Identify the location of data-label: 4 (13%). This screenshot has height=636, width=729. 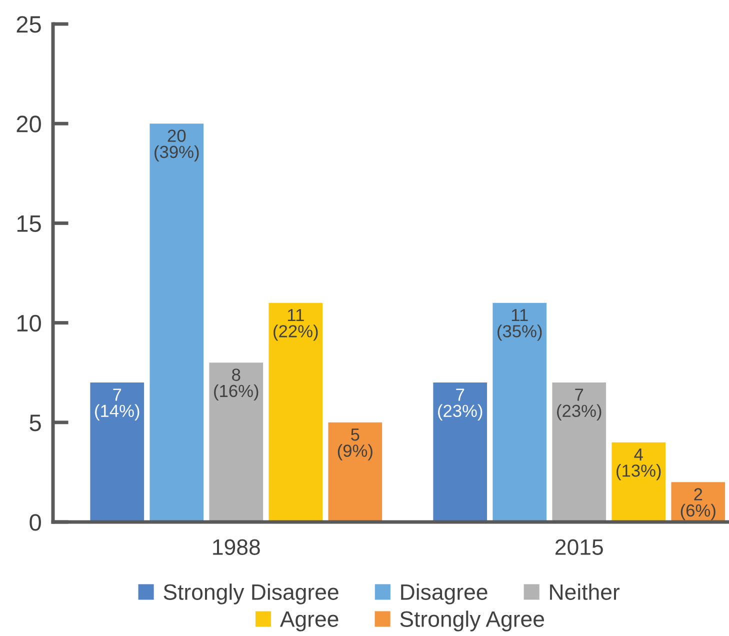
(638, 464).